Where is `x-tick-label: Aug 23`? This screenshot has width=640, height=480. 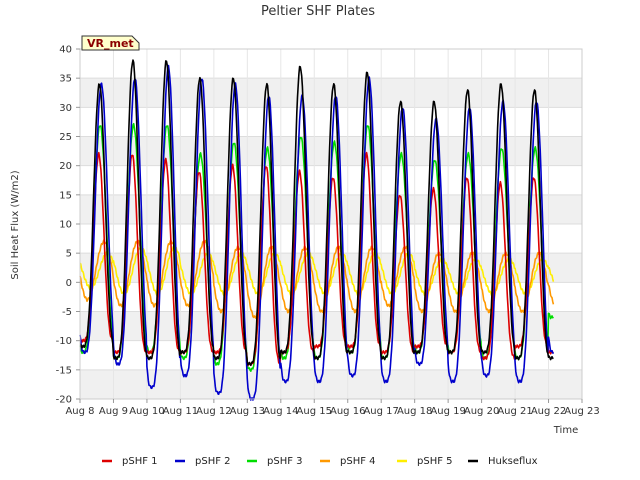 x-tick-label: Aug 23 is located at coordinates (581, 411).